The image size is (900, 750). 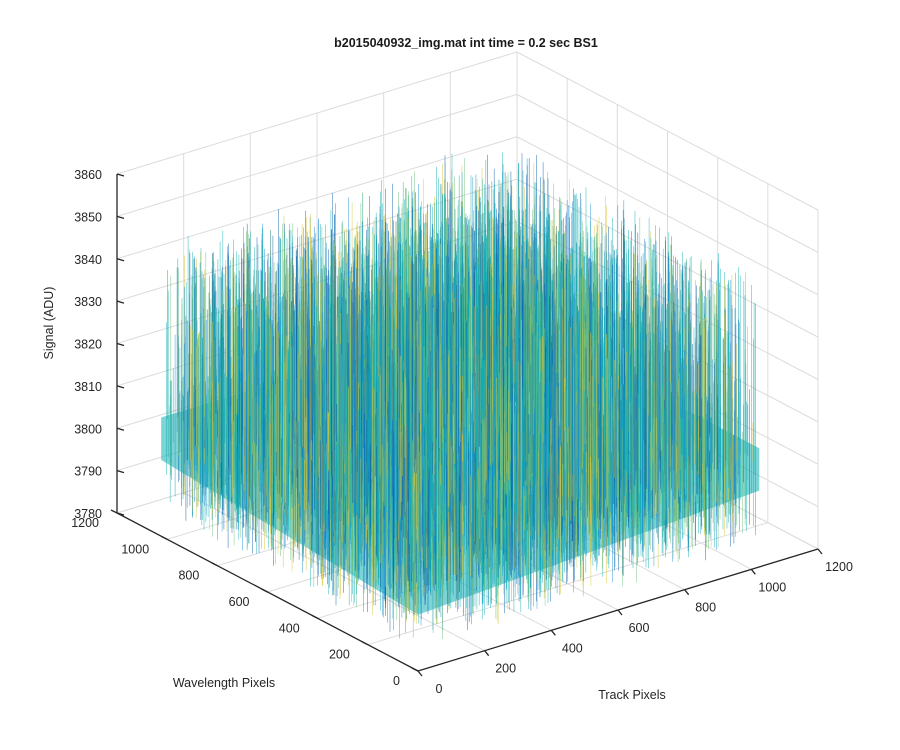 What do you see at coordinates (567, 584) in the screenshot?
I see `floor-grid-line` at bounding box center [567, 584].